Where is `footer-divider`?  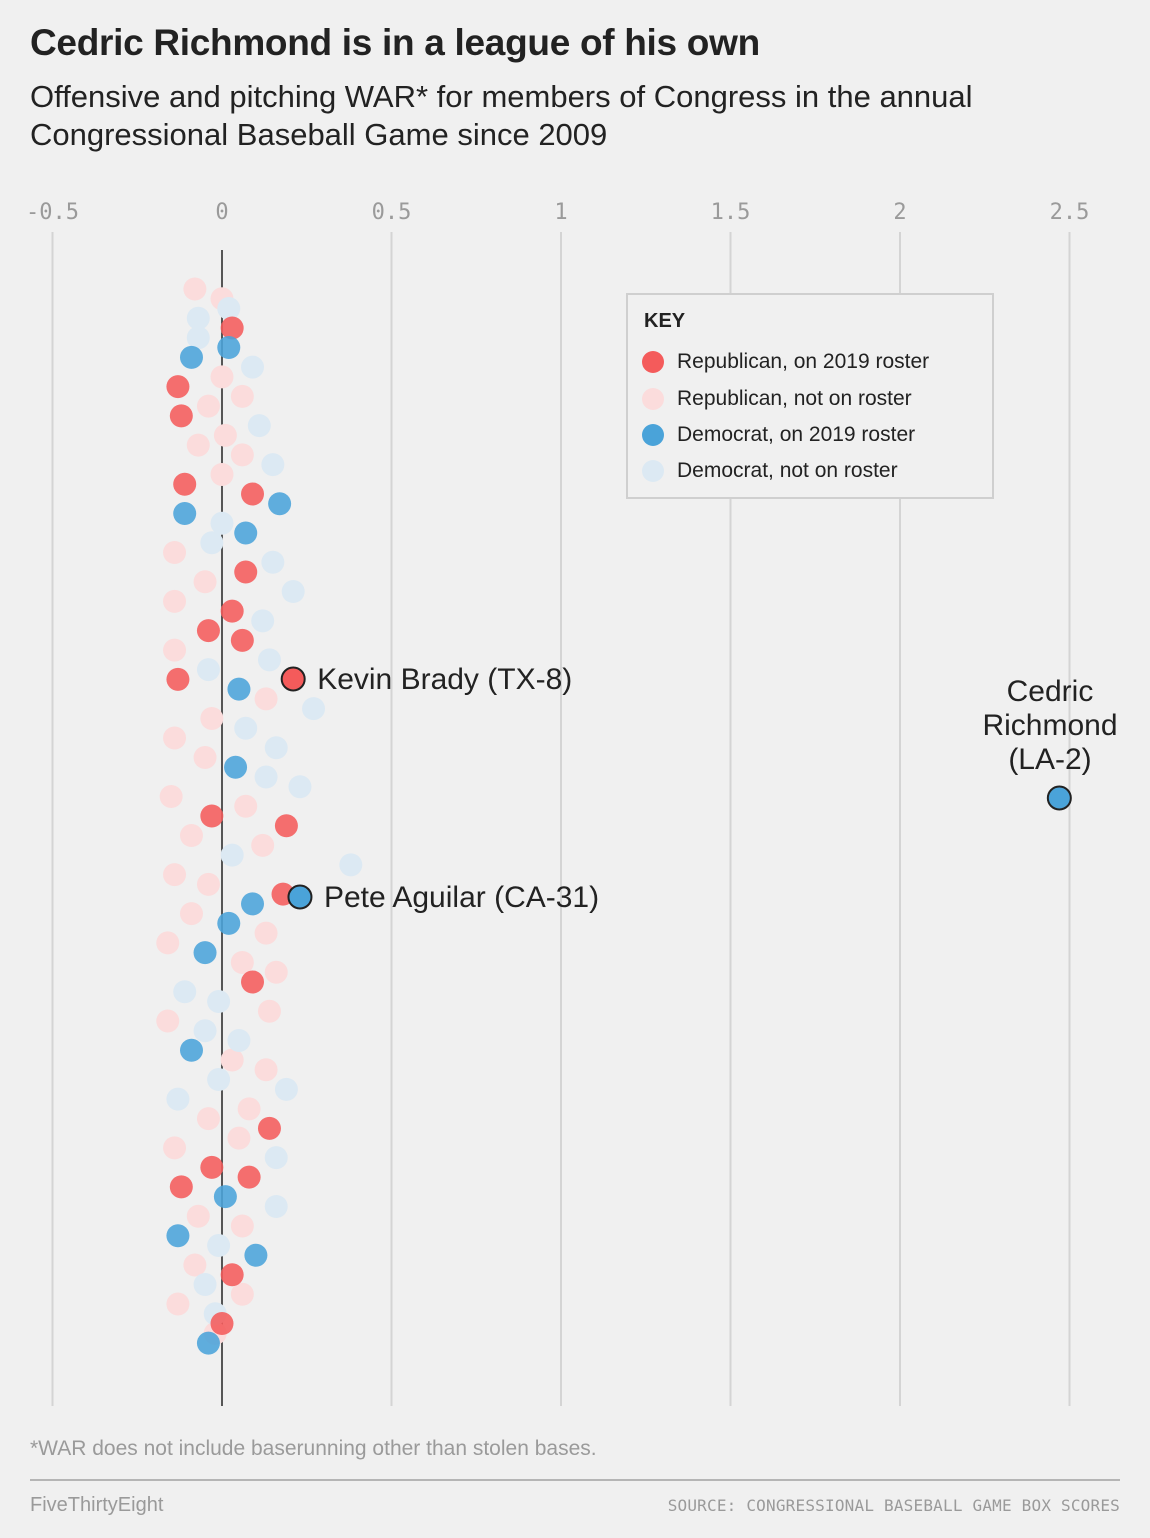 footer-divider is located at coordinates (575, 1480).